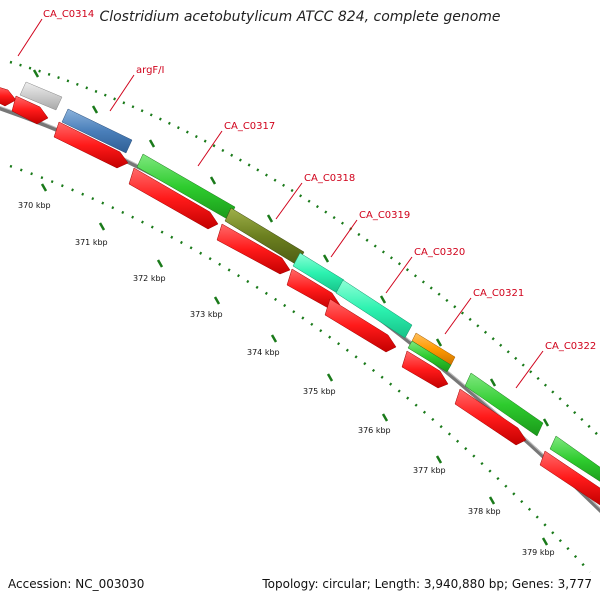 Image resolution: width=600 pixels, height=600 pixels. What do you see at coordinates (484, 511) in the screenshot?
I see `kbp-label: 378 kbp` at bounding box center [484, 511].